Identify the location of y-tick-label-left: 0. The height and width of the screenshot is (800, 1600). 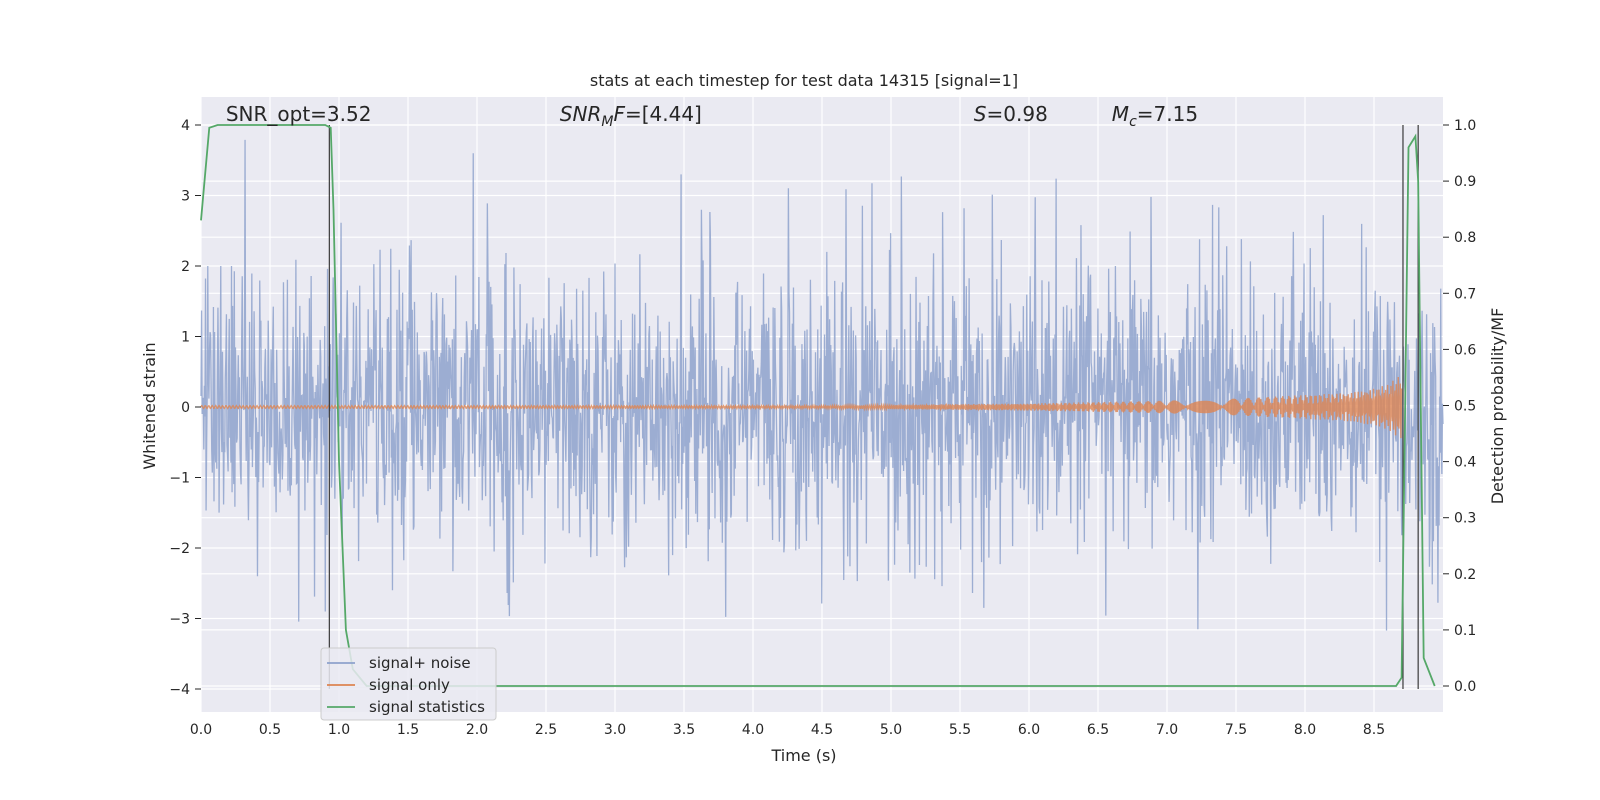
(185, 408).